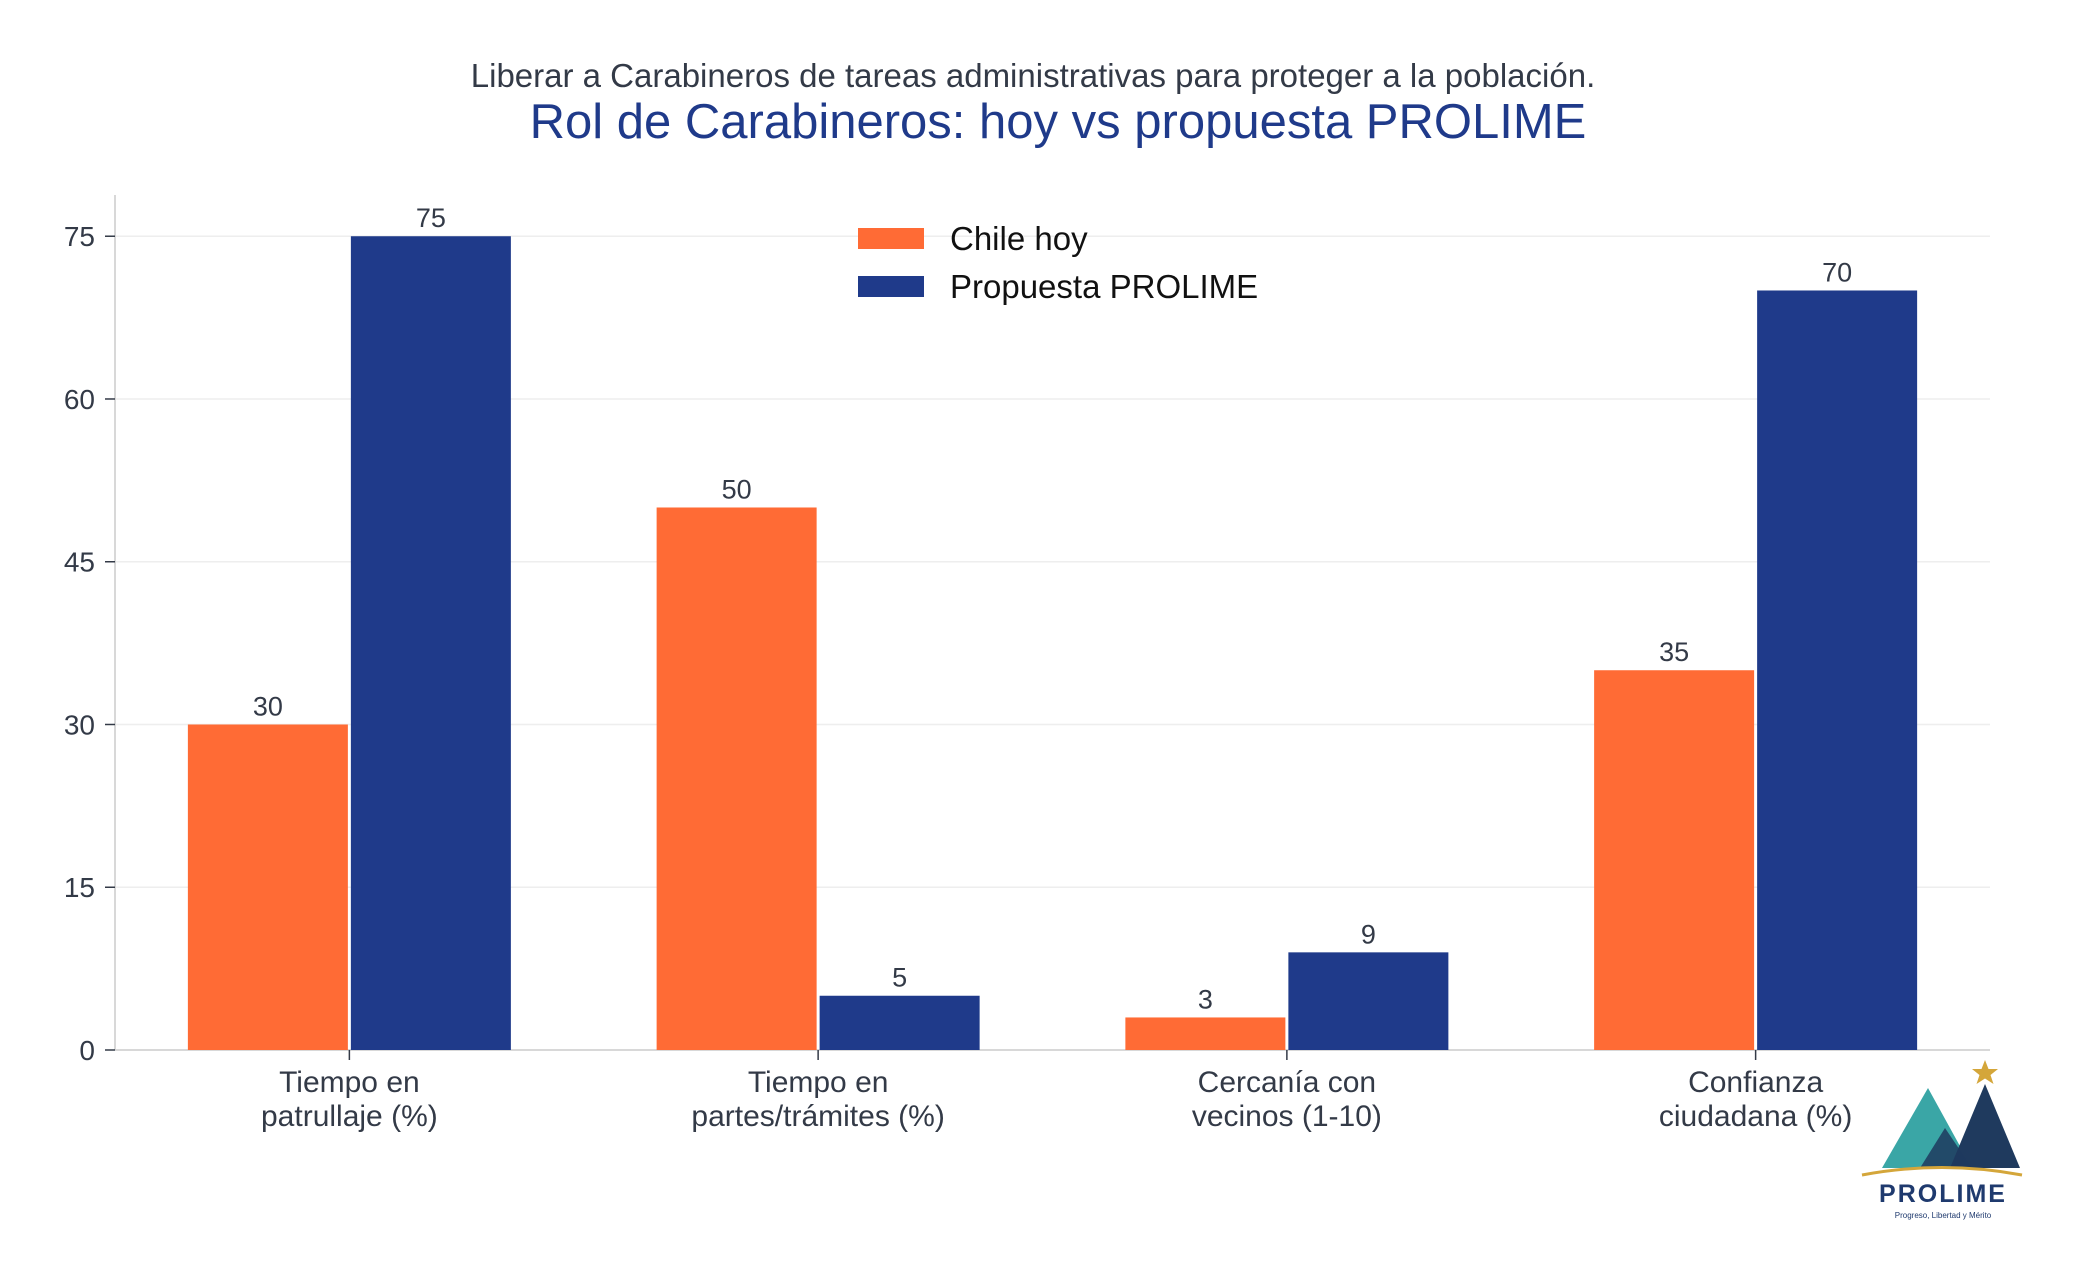 This screenshot has height=1286, width=2081. I want to click on value-label: 30, so click(268, 706).